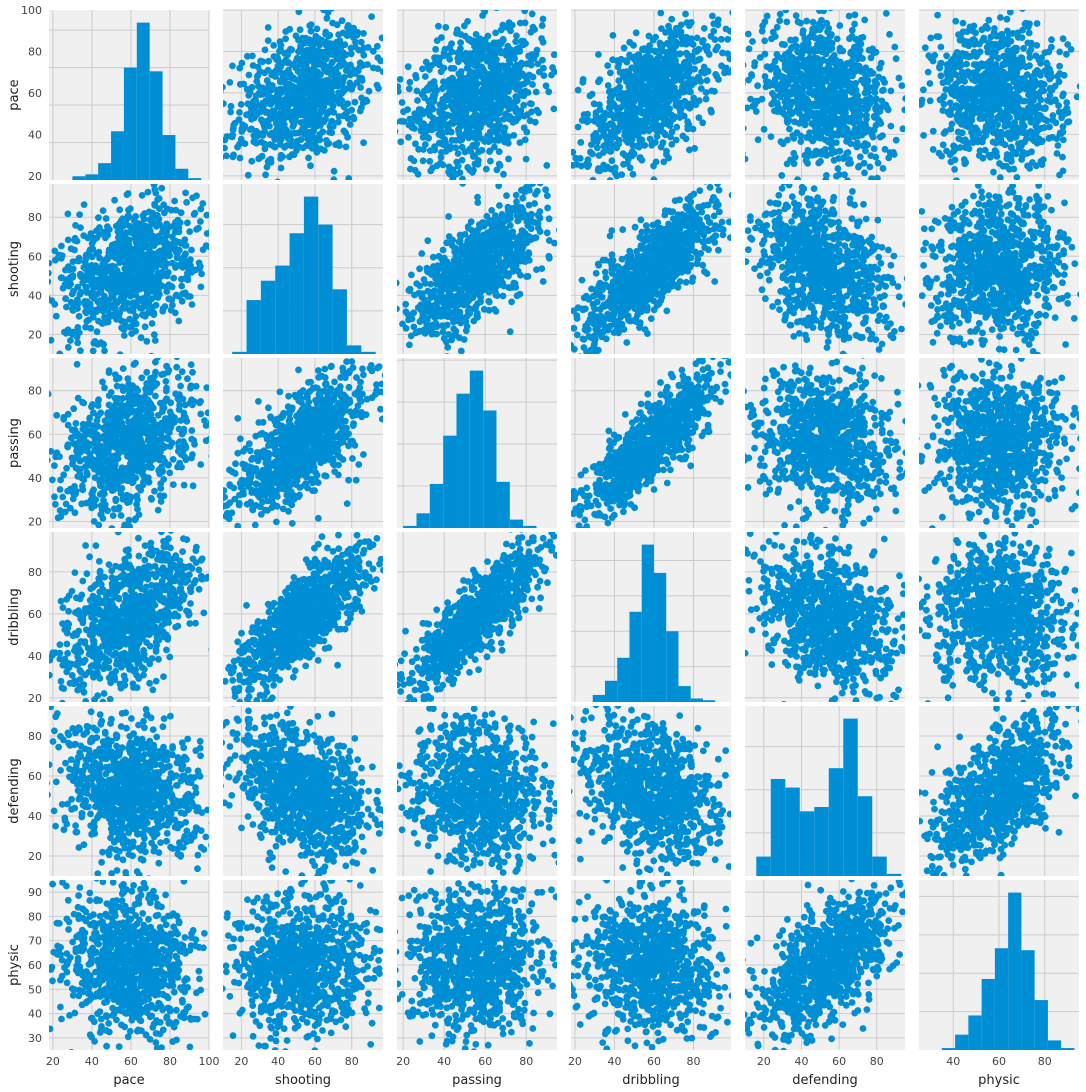  I want to click on panel-pace-vs-dribbling, so click(658, 104).